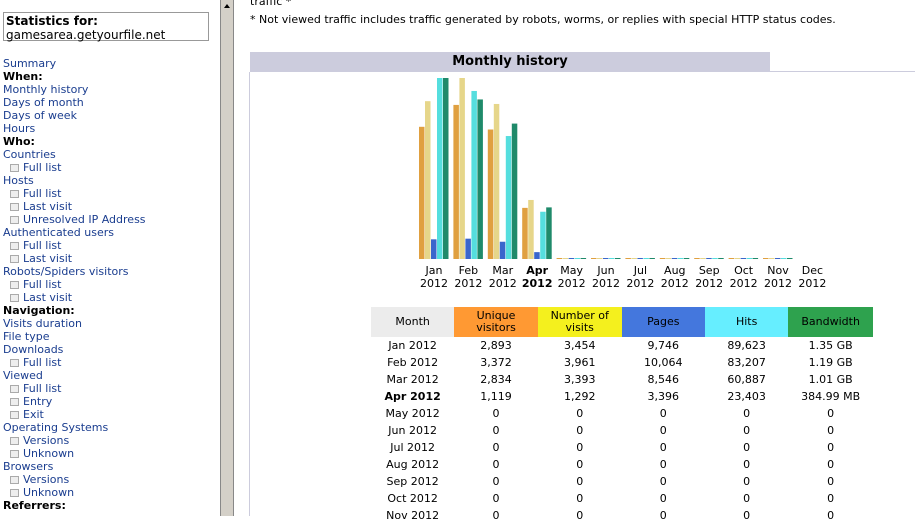 The image size is (915, 524). Describe the element at coordinates (622, 464) in the screenshot. I see `table-row: Aug 2012 0 0 0 0 0` at that location.